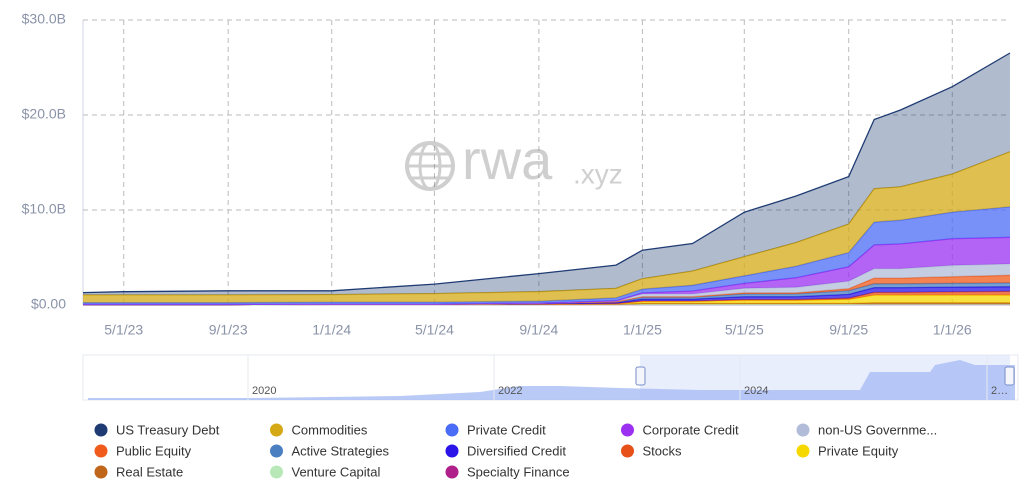  I want to click on legend-label: Active Strategies, so click(341, 450).